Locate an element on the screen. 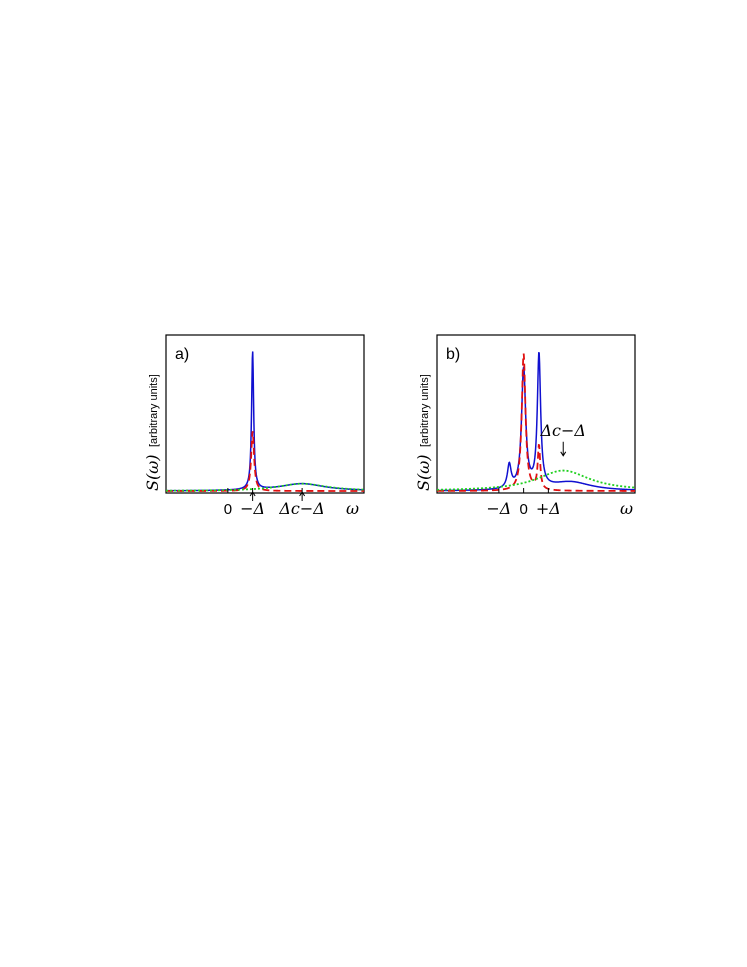 The image size is (747, 967). panel-a-ylabel-text: [arbitrary units] is located at coordinates (154, 410).